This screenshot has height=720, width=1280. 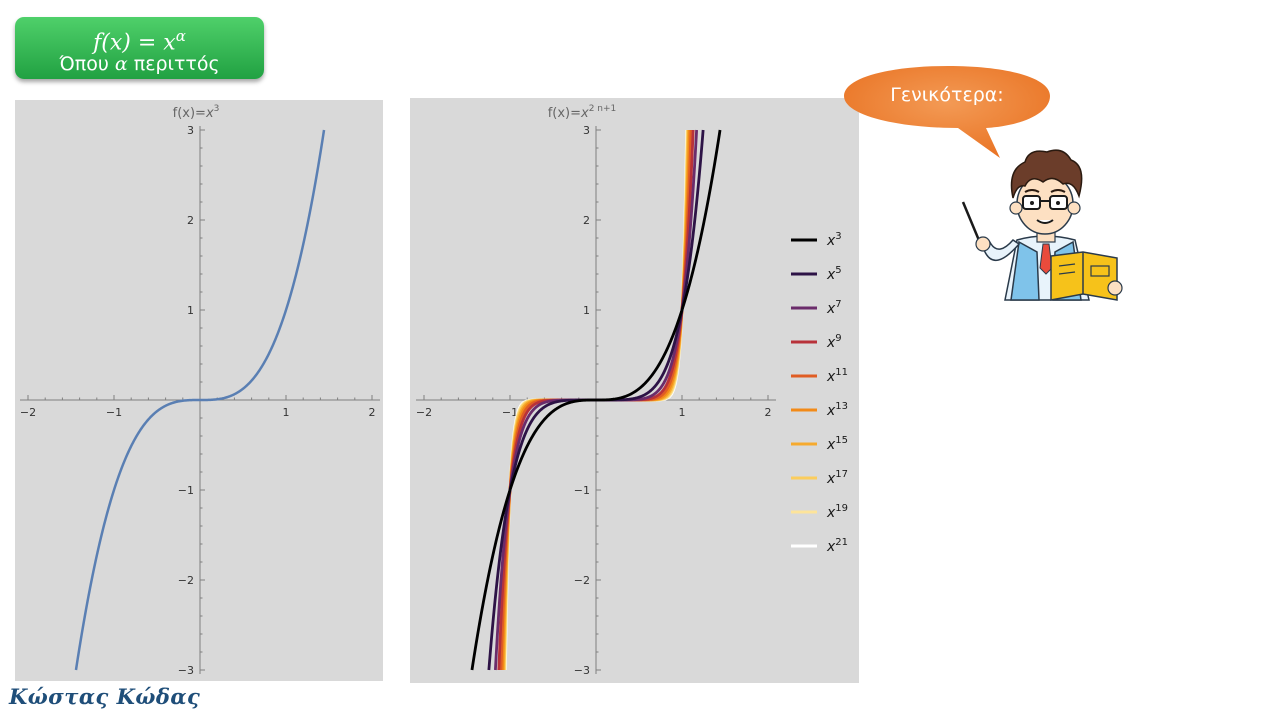 I want to click on chart-2-y-tick-label: −2, so click(x=582, y=580).